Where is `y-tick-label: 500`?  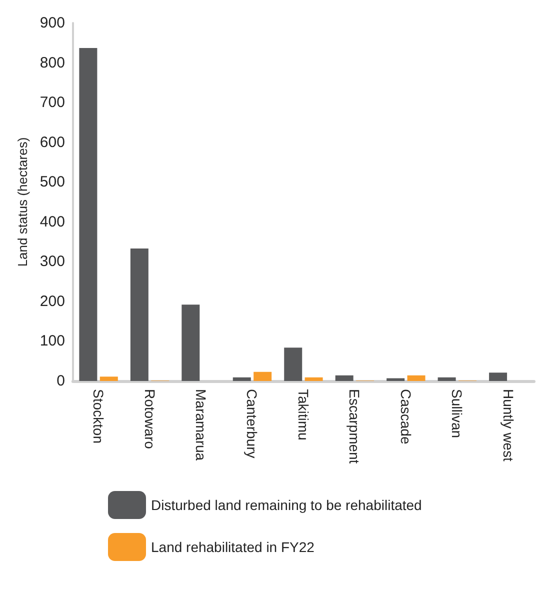 y-tick-label: 500 is located at coordinates (52, 182).